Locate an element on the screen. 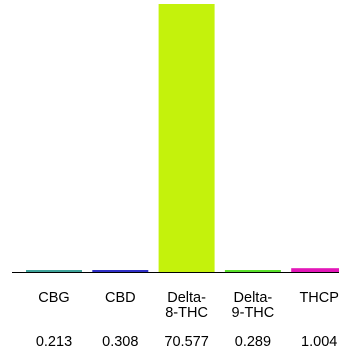  category-label-1: CBD is located at coordinates (120, 298).